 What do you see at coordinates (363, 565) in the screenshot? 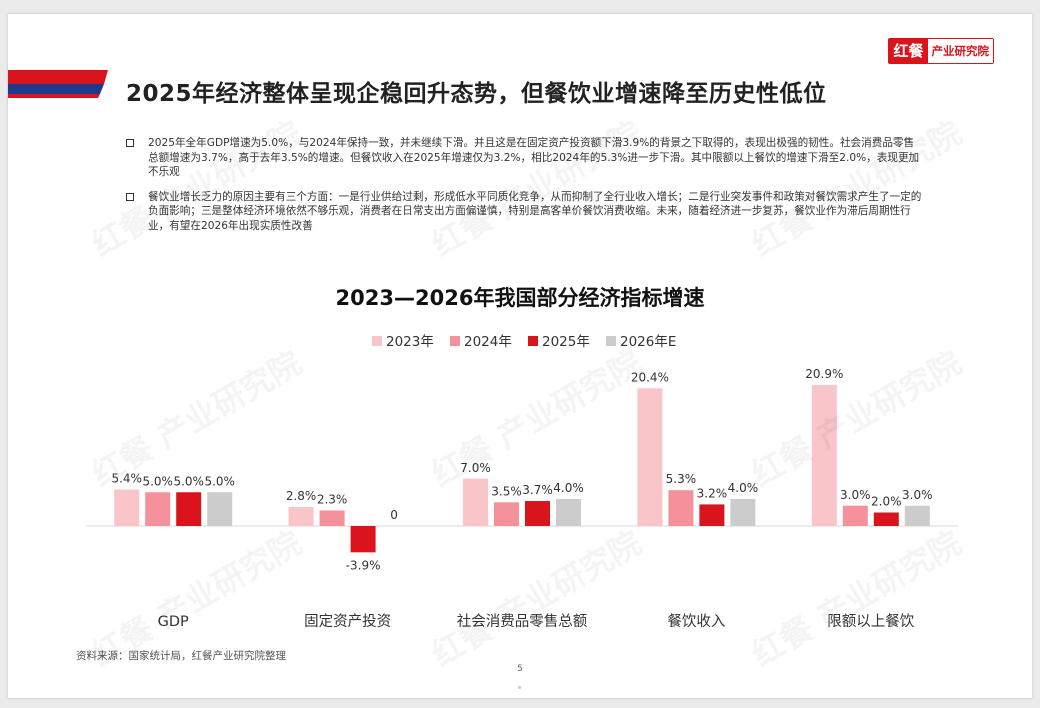
I see `data-label: -3.9%` at bounding box center [363, 565].